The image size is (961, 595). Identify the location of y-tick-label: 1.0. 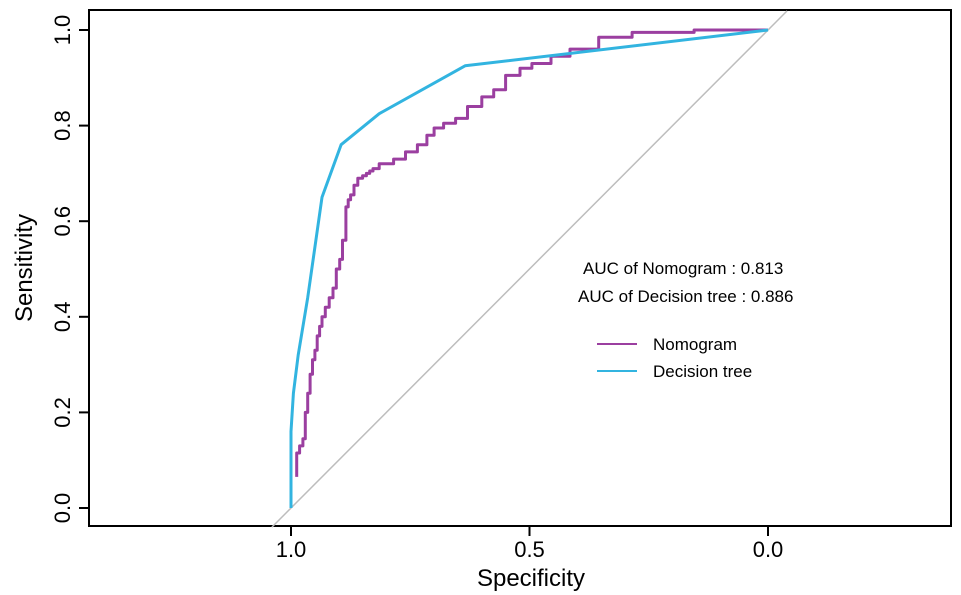
(62, 30).